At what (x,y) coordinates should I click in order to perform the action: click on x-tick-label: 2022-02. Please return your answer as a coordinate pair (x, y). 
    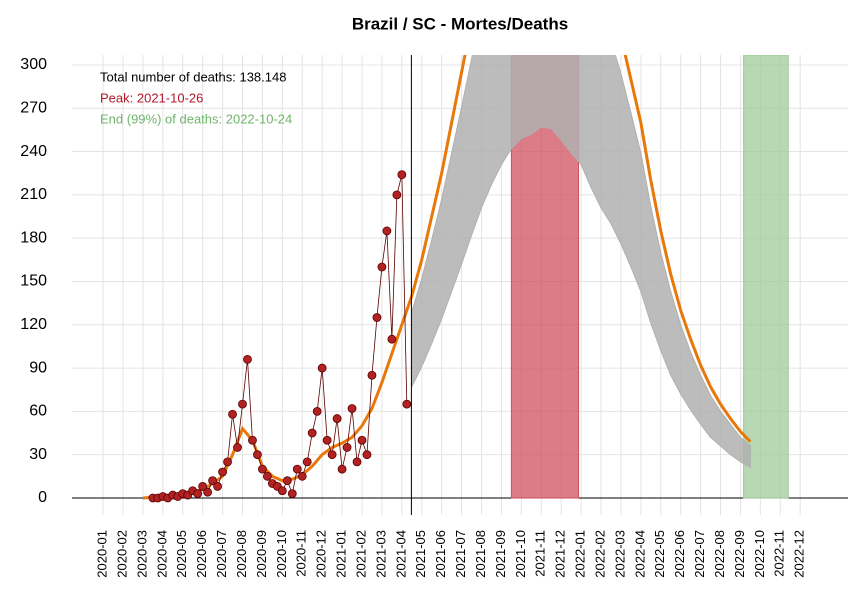
    Looking at the image, I should click on (599, 554).